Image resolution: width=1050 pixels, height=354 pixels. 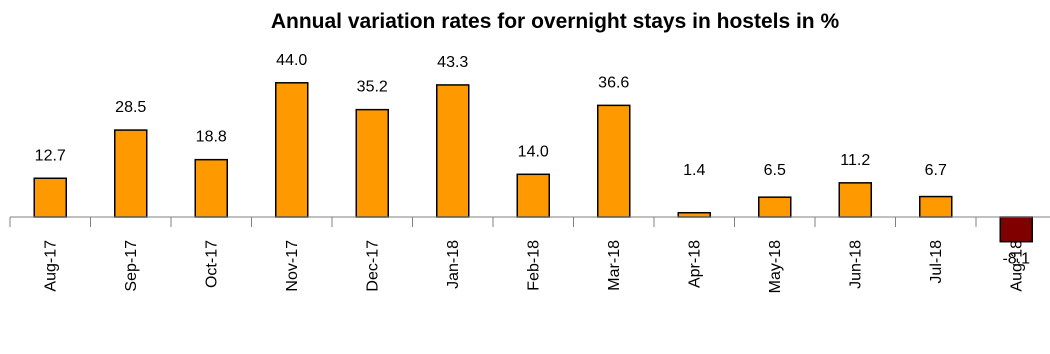 What do you see at coordinates (452, 62) in the screenshot?
I see `data-label: 43.3` at bounding box center [452, 62].